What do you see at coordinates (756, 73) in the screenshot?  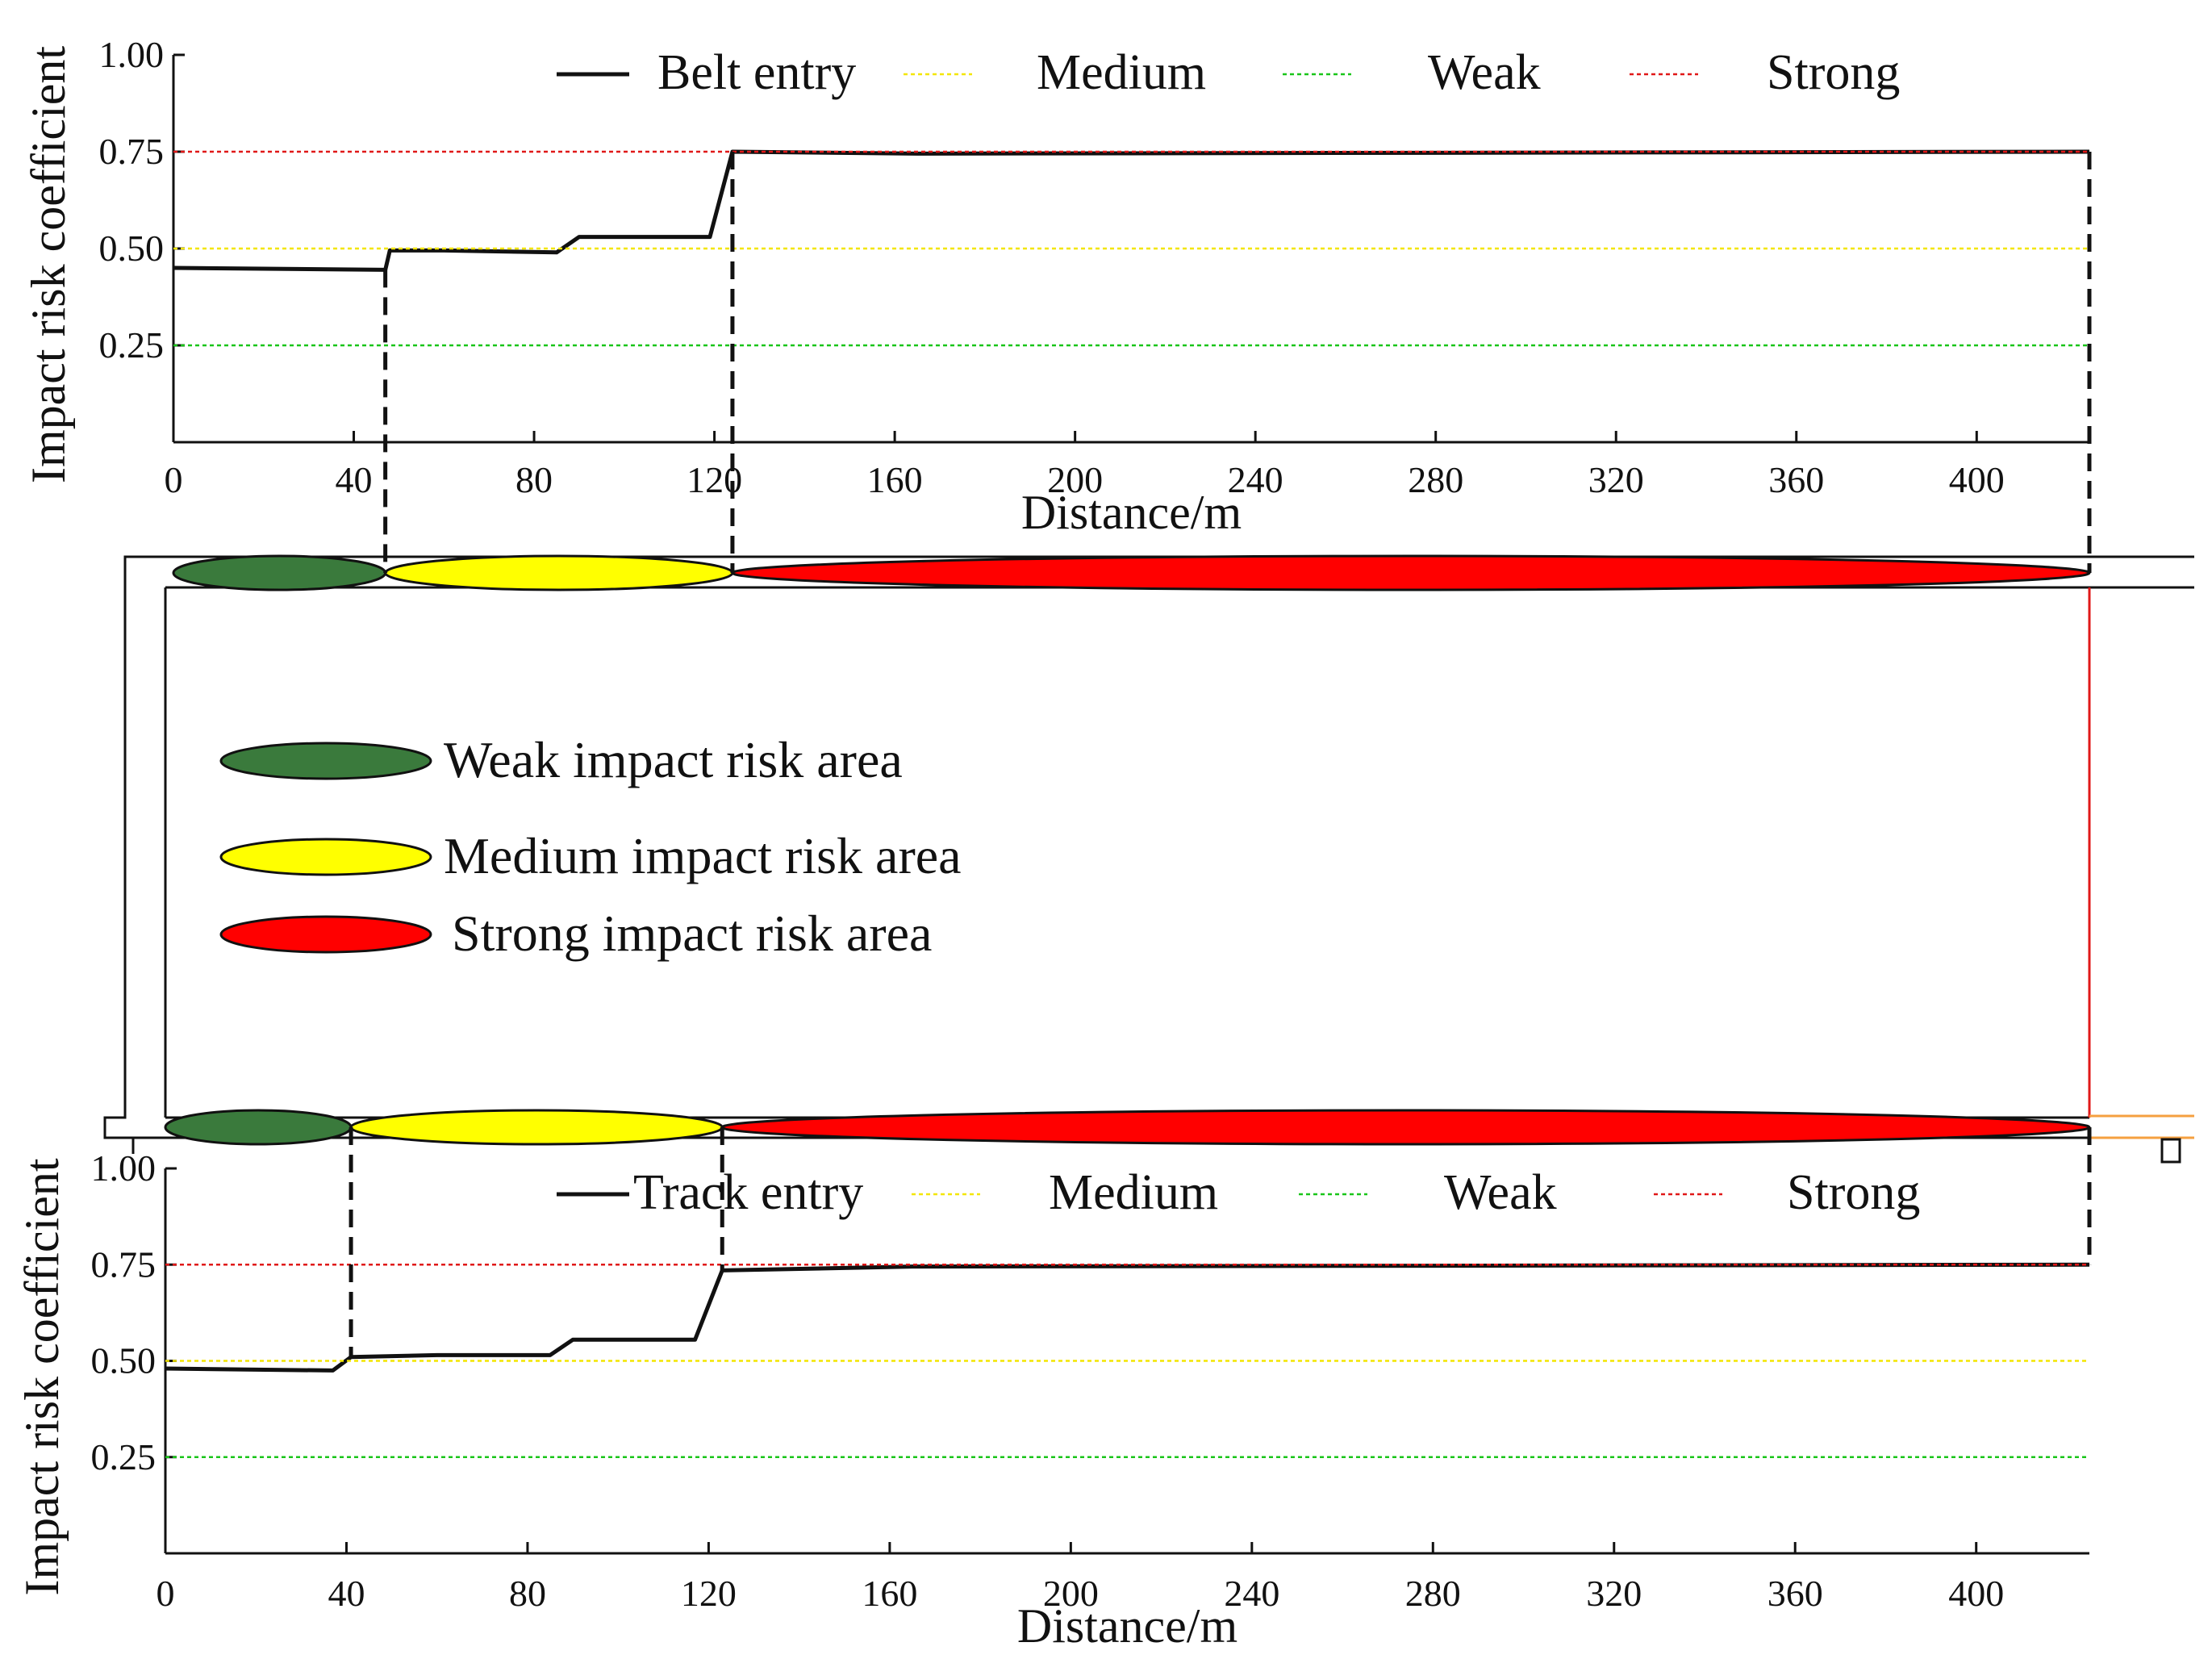 I see `legend-label: Belt entry` at bounding box center [756, 73].